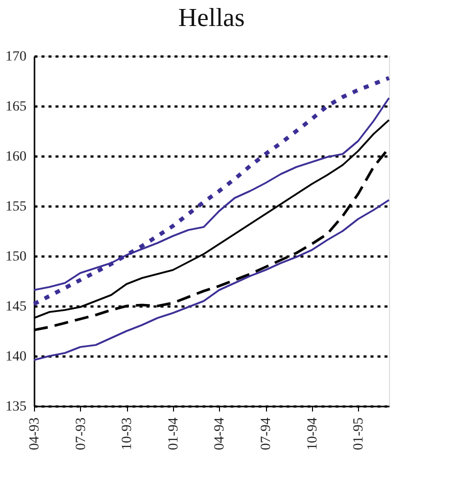  What do you see at coordinates (128, 434) in the screenshot?
I see `x-tick-label: 10-93` at bounding box center [128, 434].